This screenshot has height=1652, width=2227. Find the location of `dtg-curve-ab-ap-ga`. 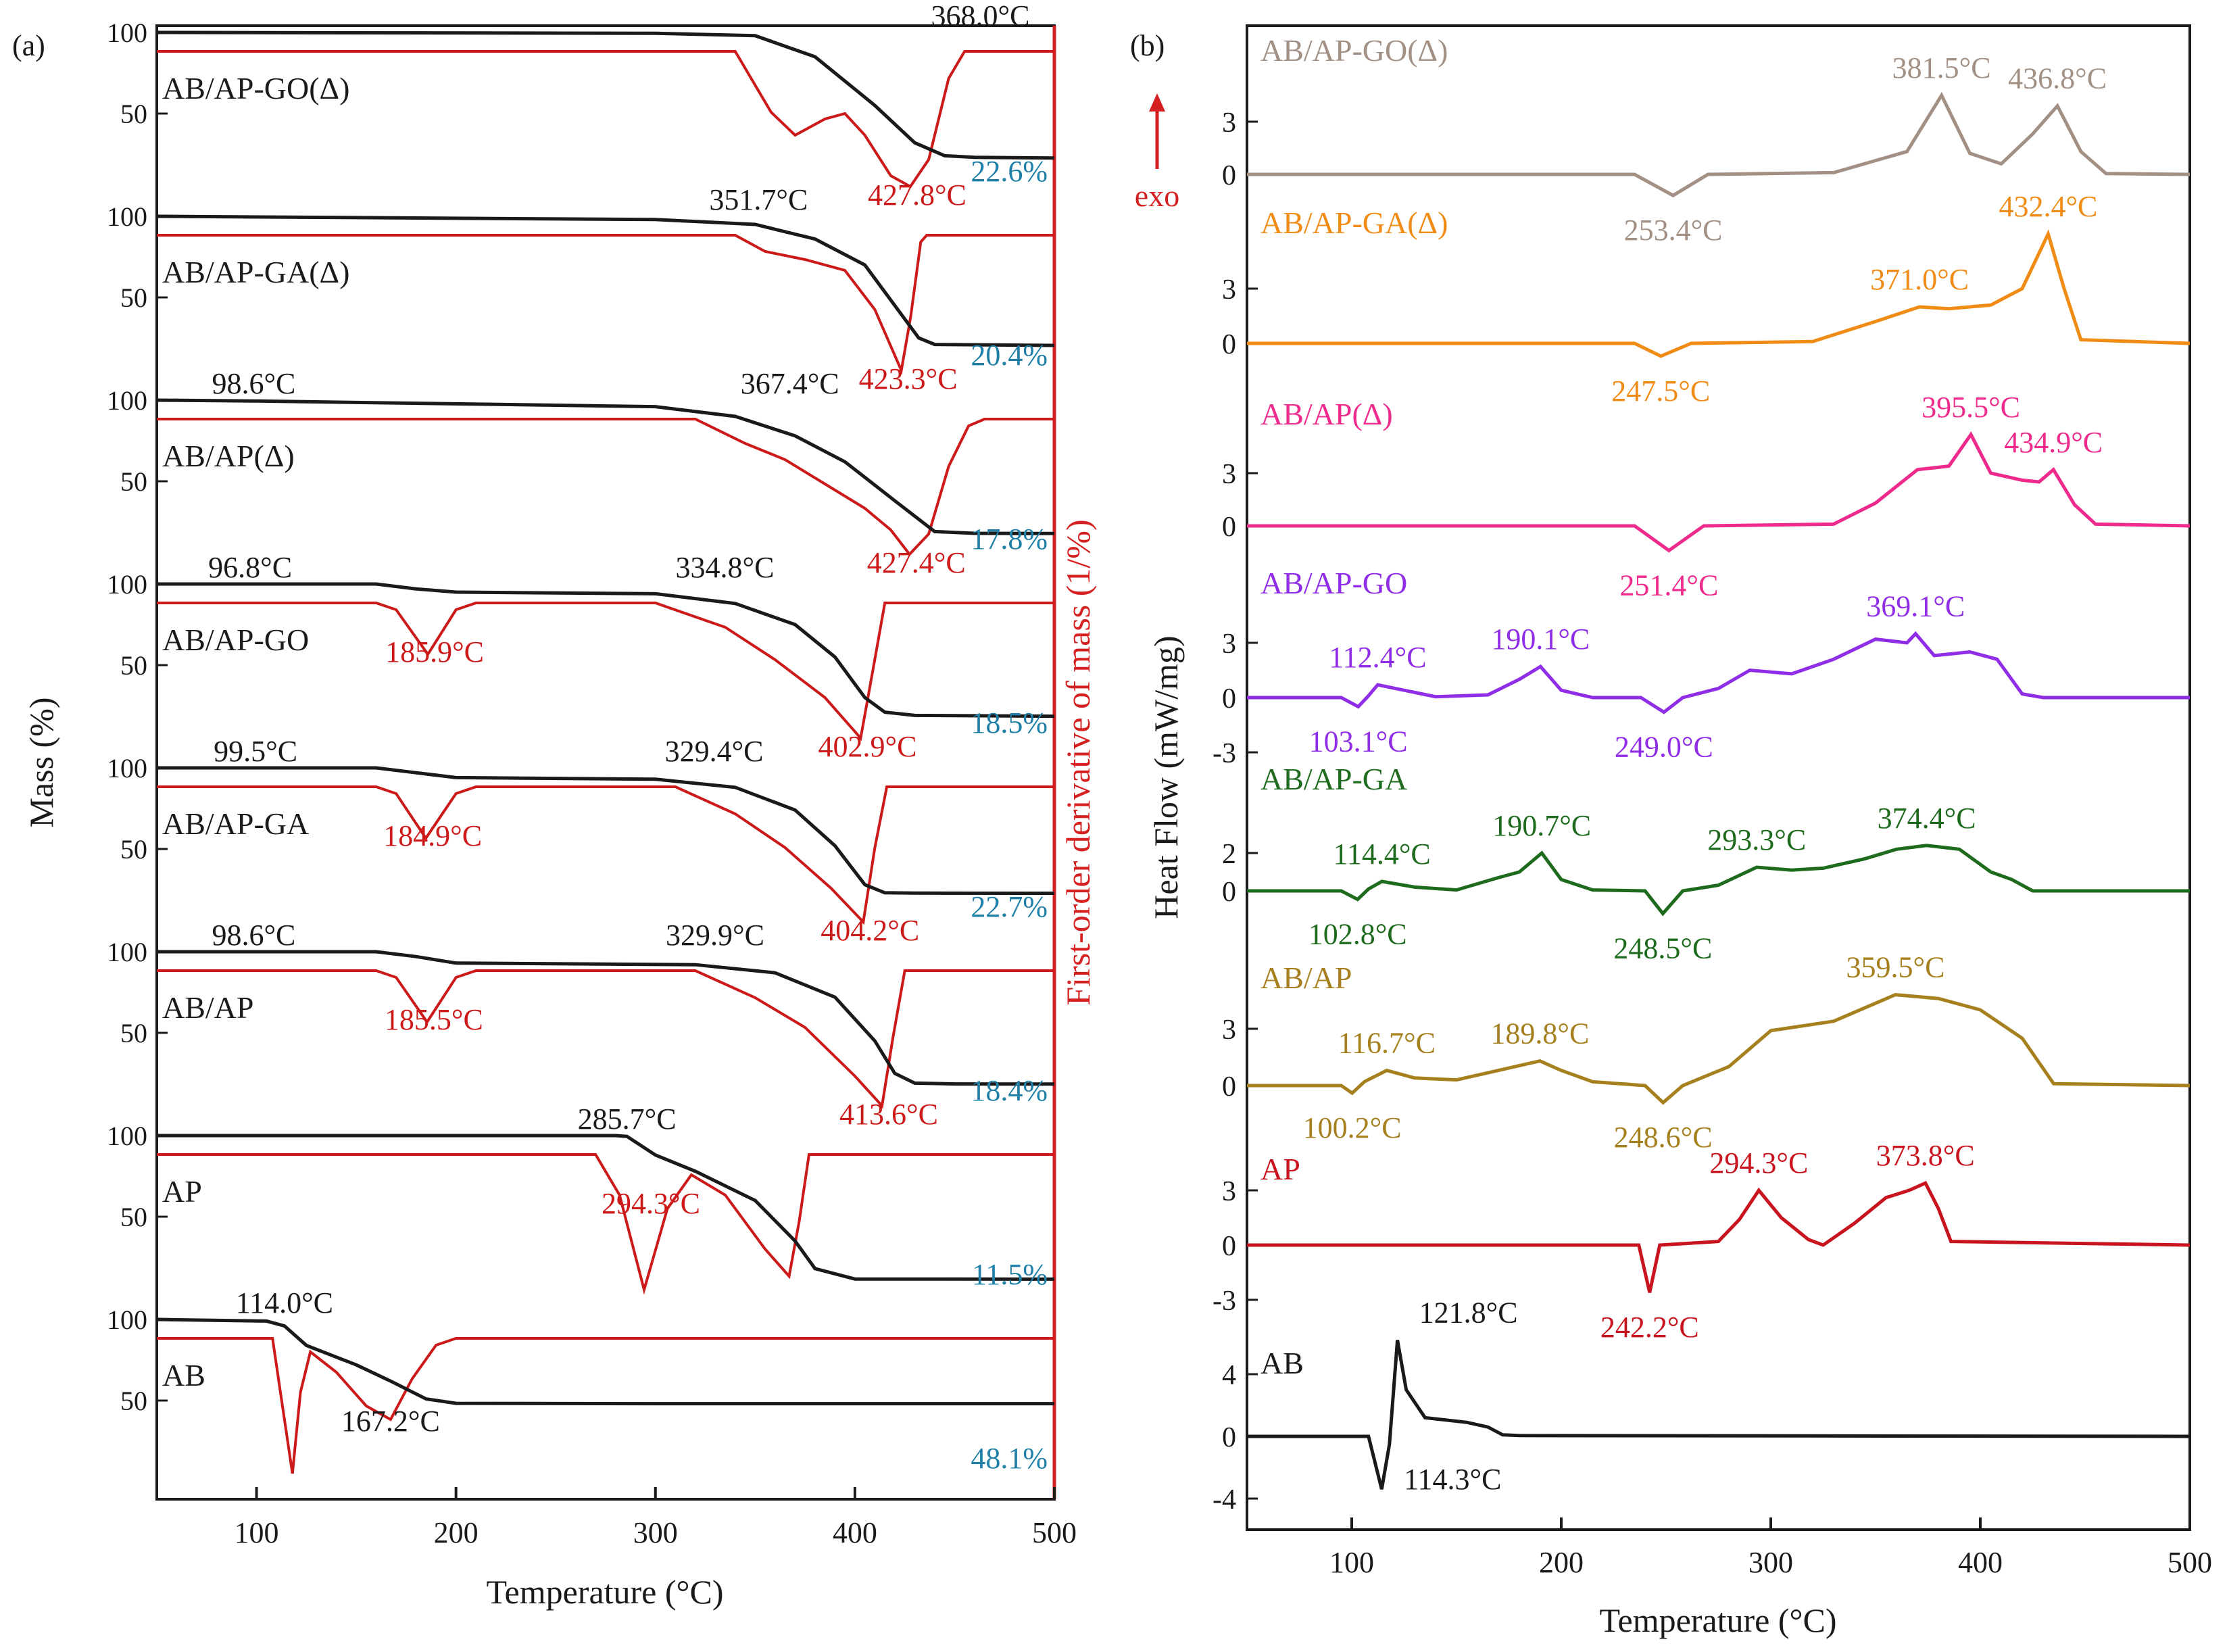

dtg-curve-ab-ap-ga is located at coordinates (605, 304).